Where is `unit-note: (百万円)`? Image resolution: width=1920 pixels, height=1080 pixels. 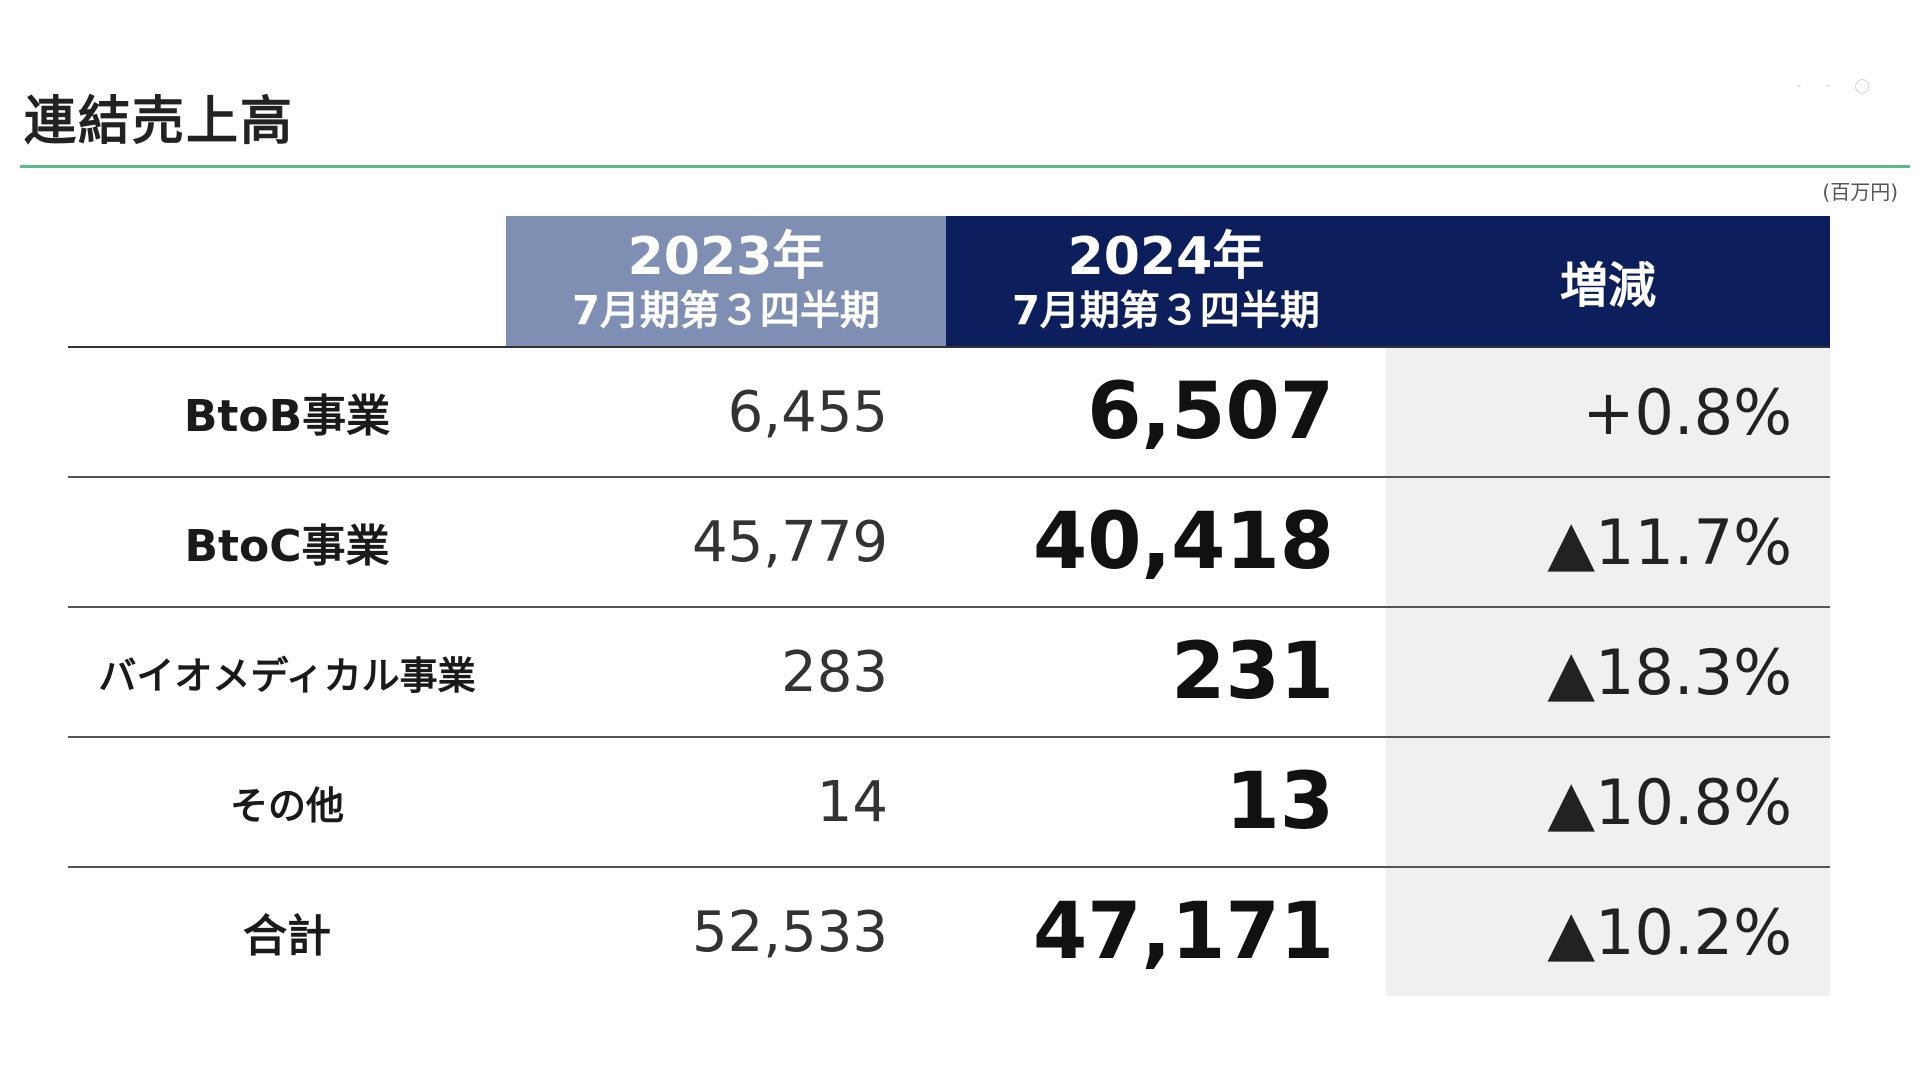
unit-note: (百万円) is located at coordinates (1860, 192).